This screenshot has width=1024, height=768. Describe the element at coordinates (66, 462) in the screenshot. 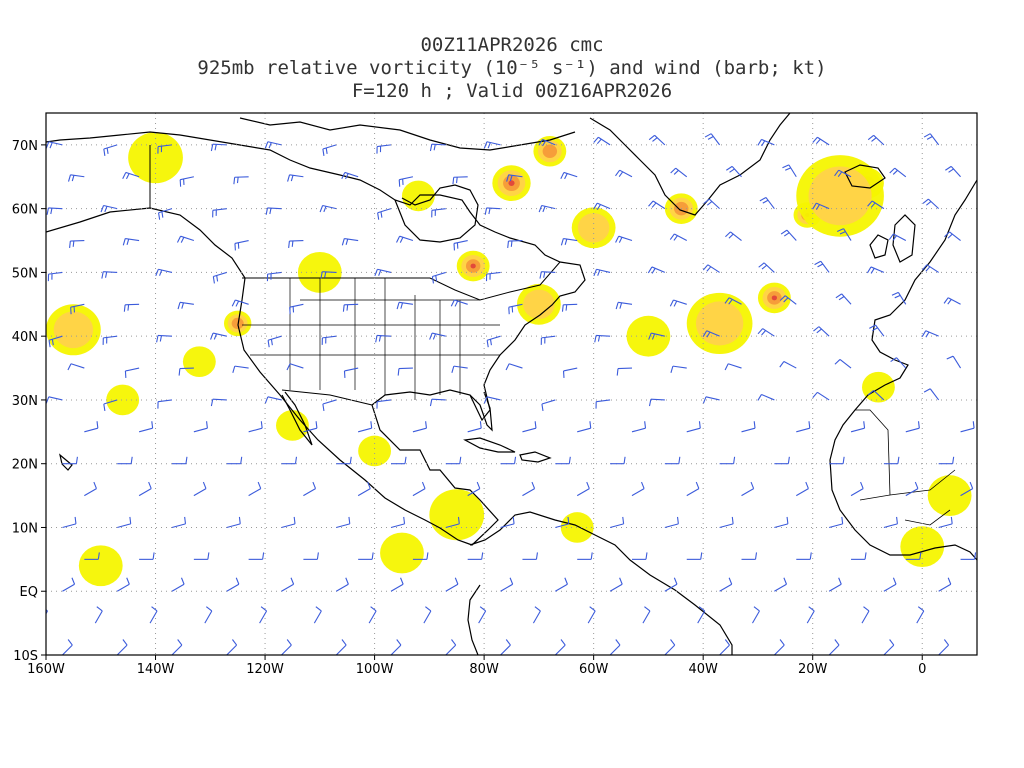

I see `hawaii-coastline` at that location.